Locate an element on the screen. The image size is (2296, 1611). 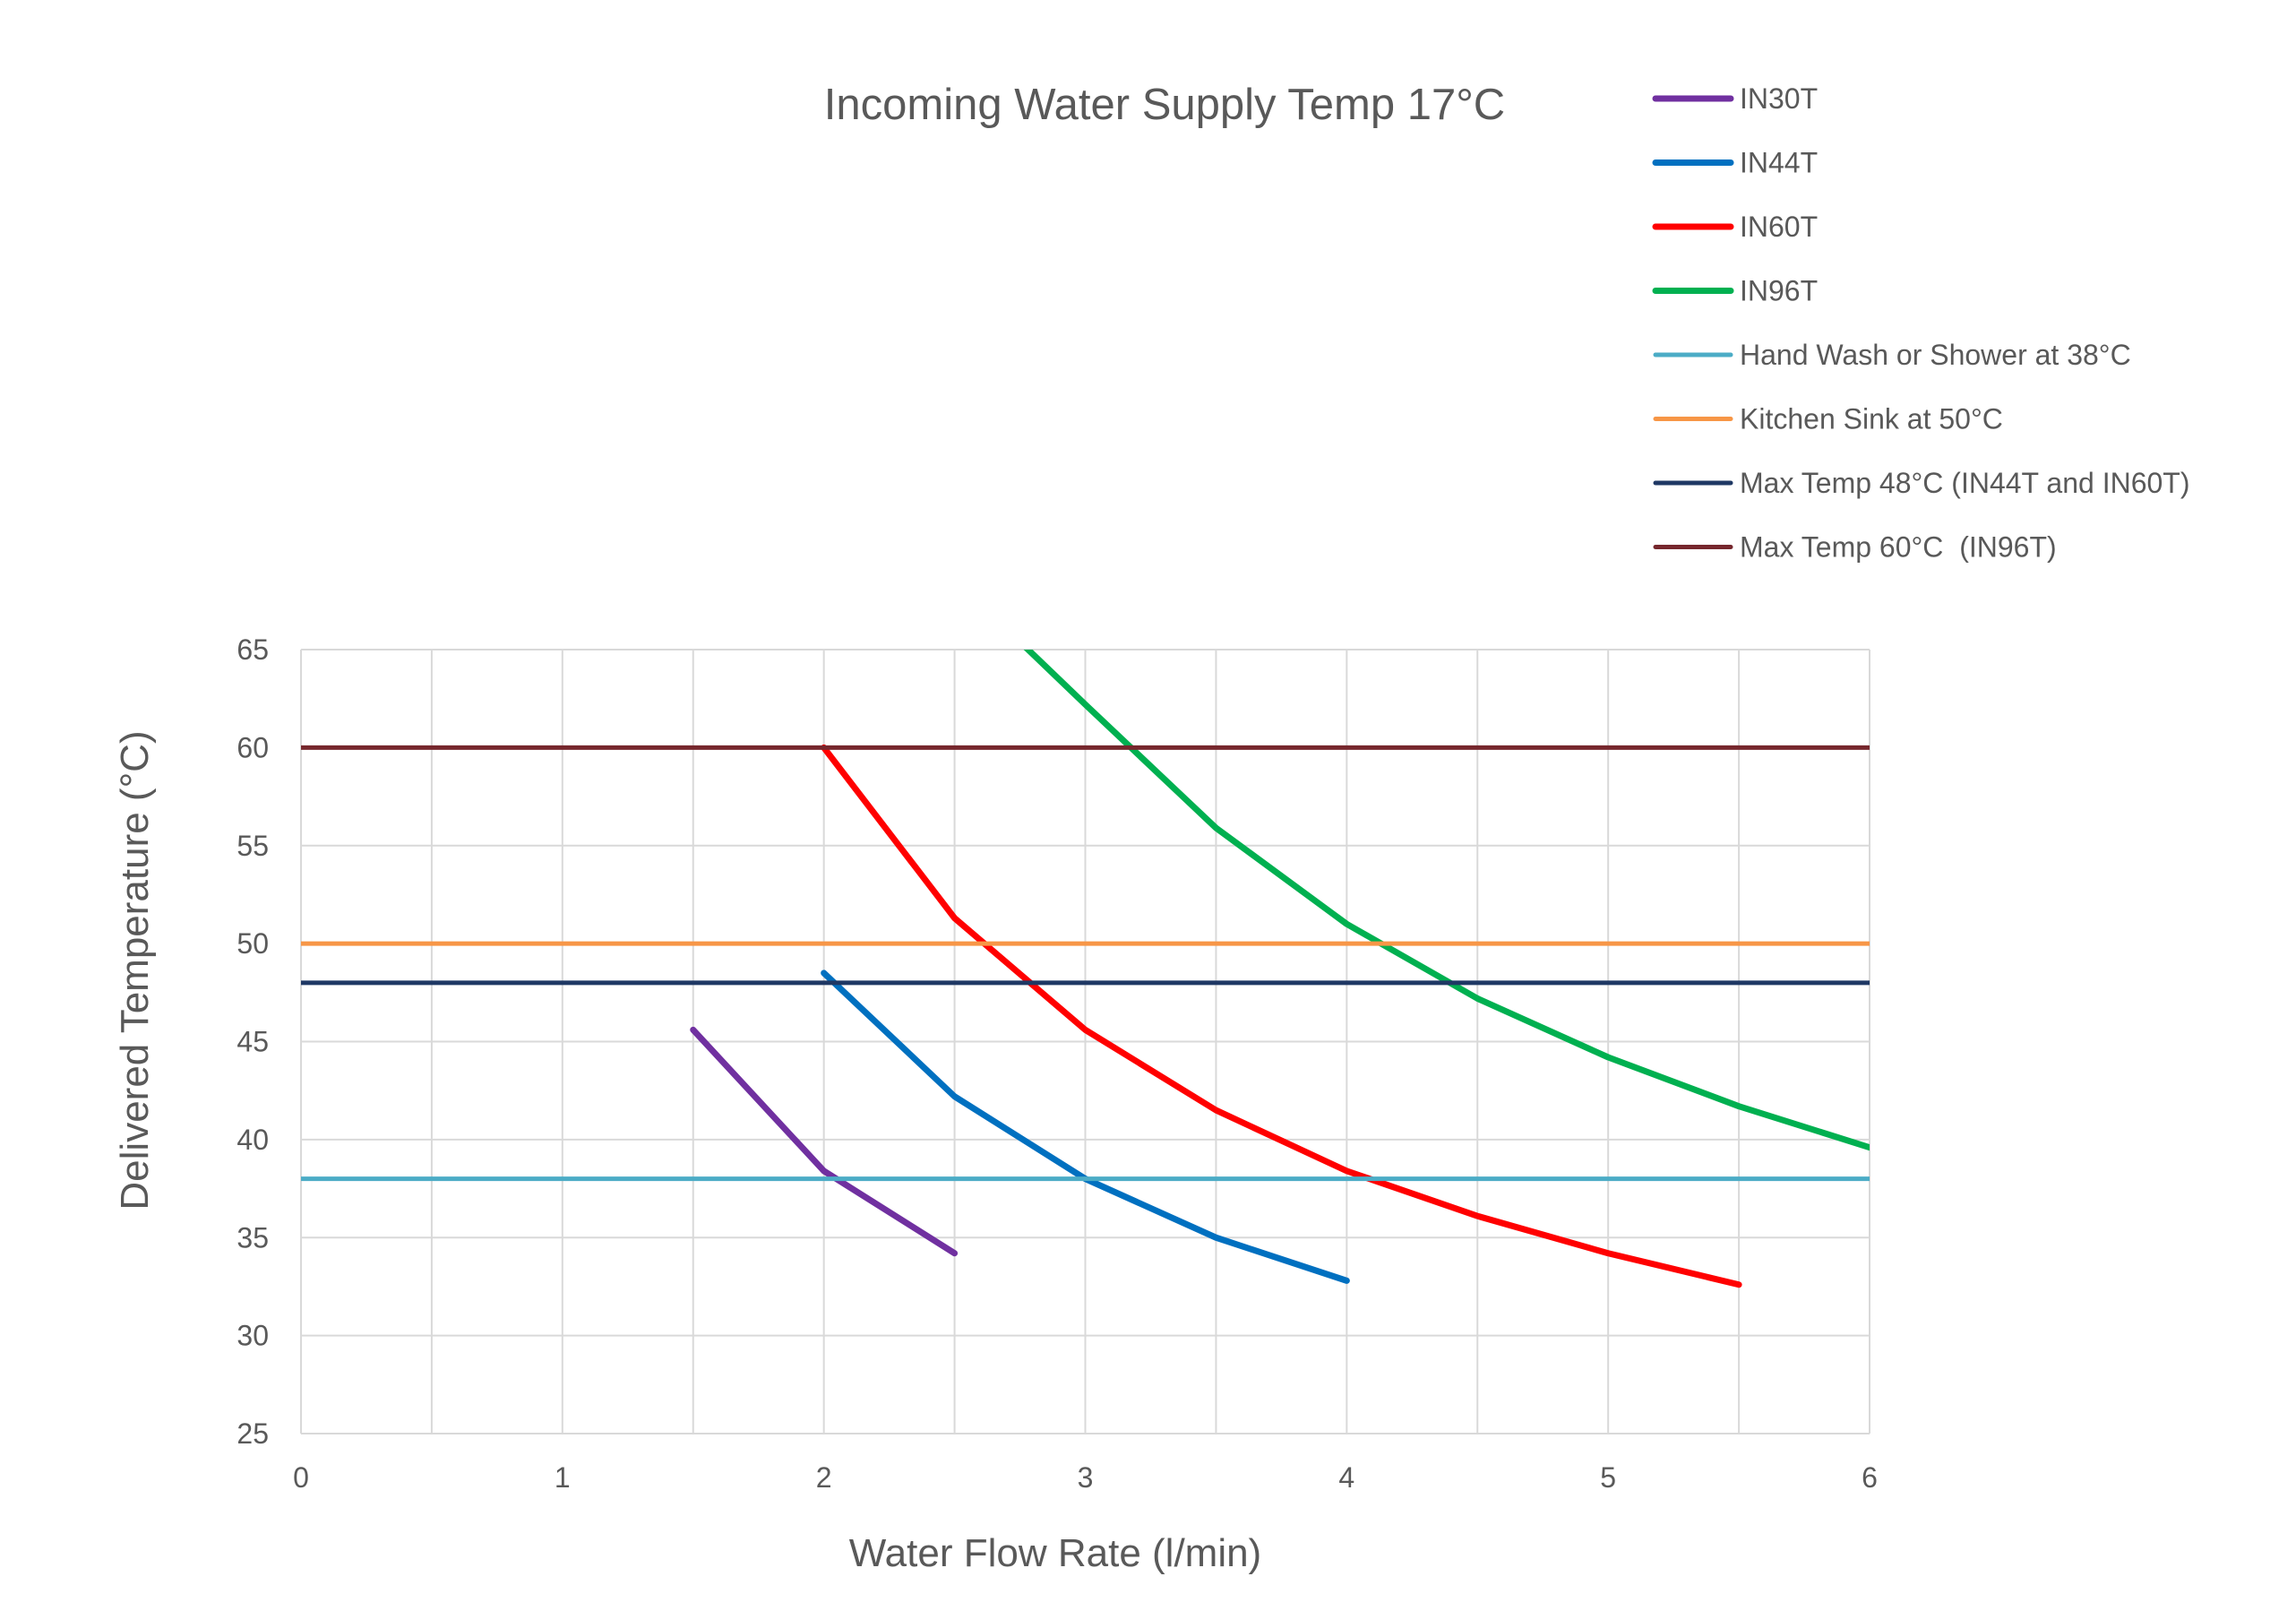
x-tick-label: 5 is located at coordinates (1608, 1477).